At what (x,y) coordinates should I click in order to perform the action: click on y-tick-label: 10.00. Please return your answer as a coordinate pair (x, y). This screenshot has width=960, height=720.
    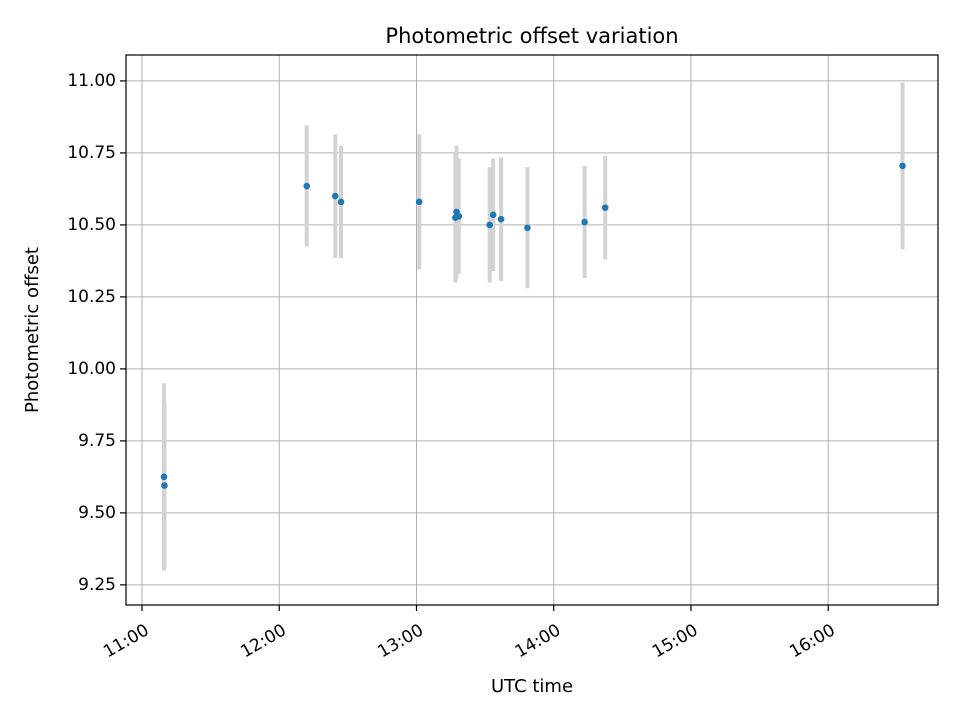
    Looking at the image, I should click on (91, 369).